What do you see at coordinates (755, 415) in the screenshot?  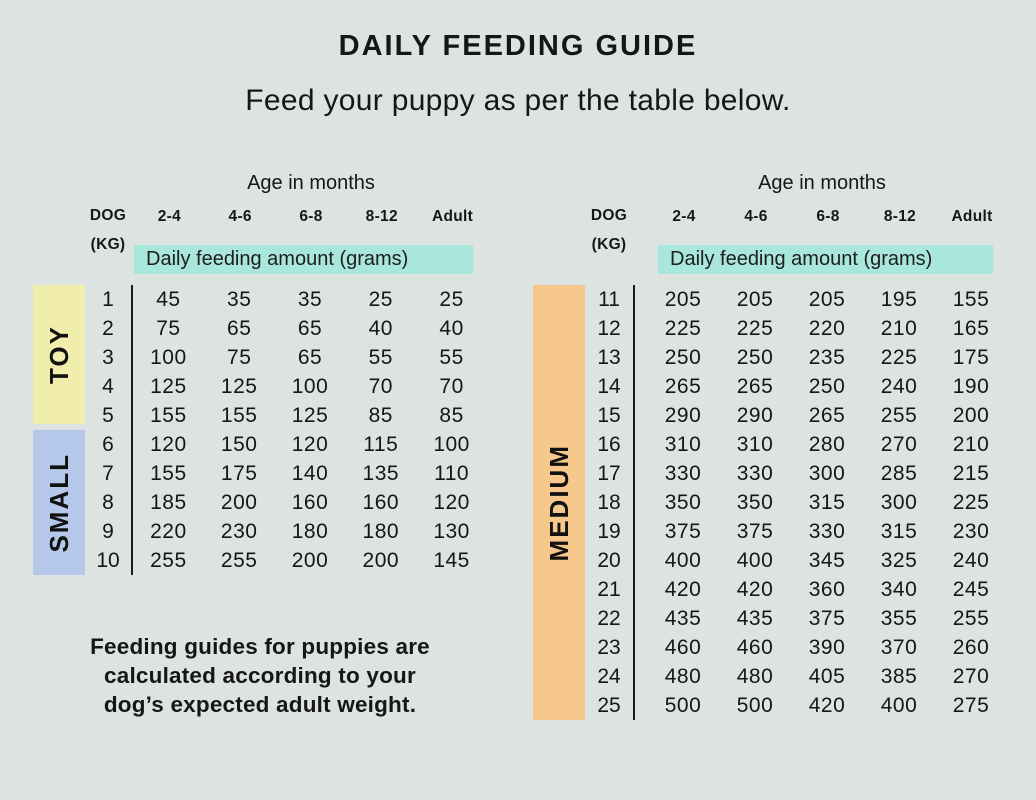 I see `feeding-amount-cell: 290` at bounding box center [755, 415].